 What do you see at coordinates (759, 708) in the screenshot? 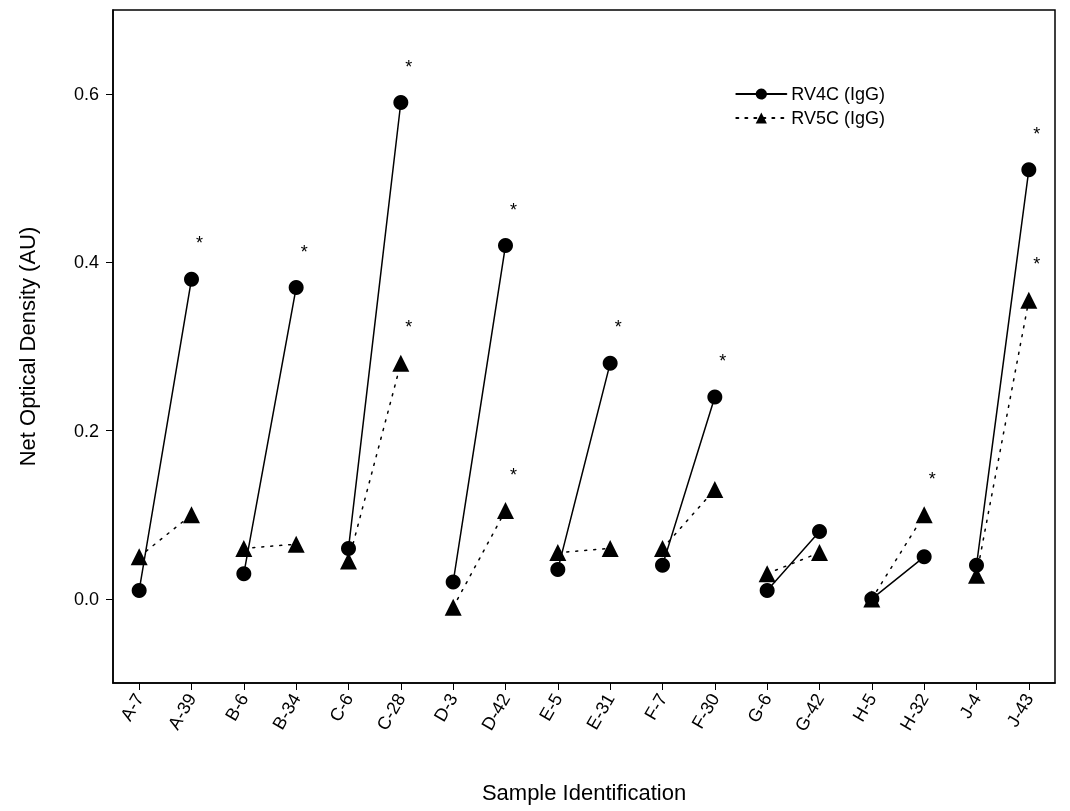
I see `x-tick-label: G-6` at bounding box center [759, 708].